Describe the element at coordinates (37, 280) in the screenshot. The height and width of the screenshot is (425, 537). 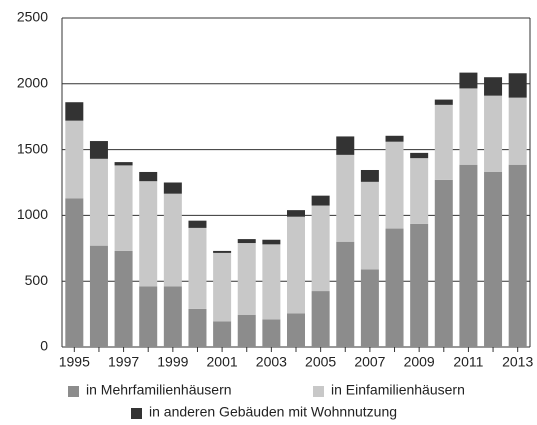
I see `y-tick-label: 500` at that location.